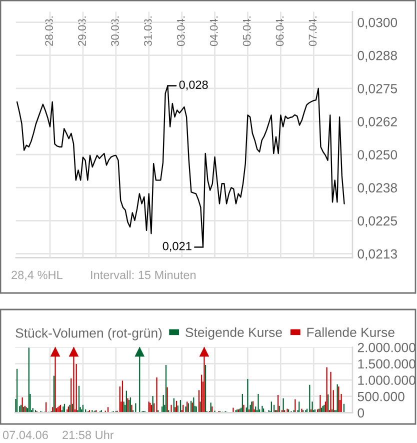  I want to click on y-tick-label: 0,0238, so click(378, 188).